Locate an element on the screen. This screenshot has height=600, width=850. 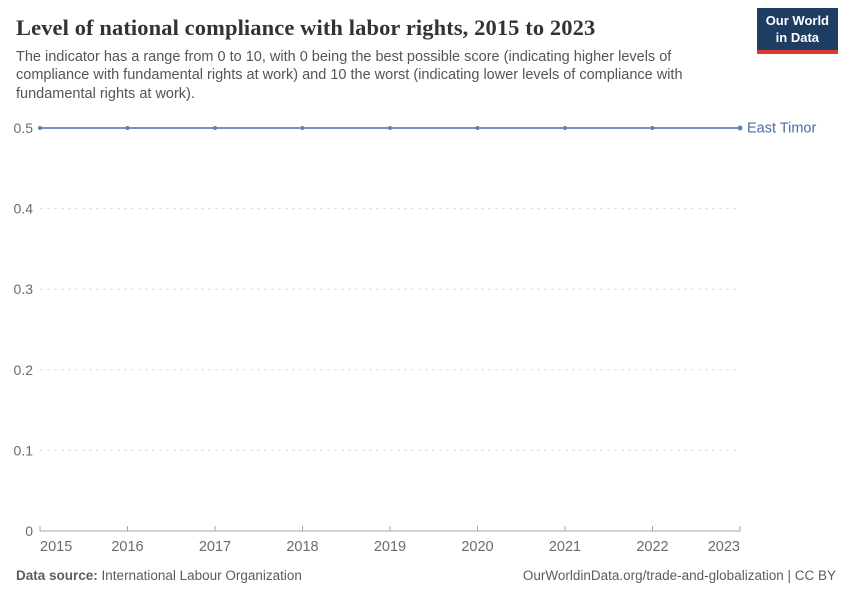
y-tick-label: 0 is located at coordinates (29, 531).